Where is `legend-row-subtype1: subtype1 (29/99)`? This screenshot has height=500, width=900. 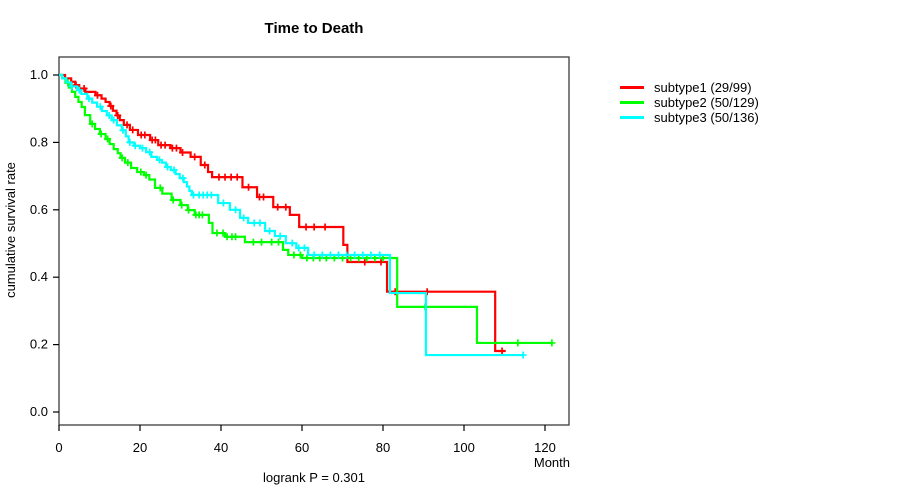
legend-row-subtype1: subtype1 (29/99) is located at coordinates (689, 87).